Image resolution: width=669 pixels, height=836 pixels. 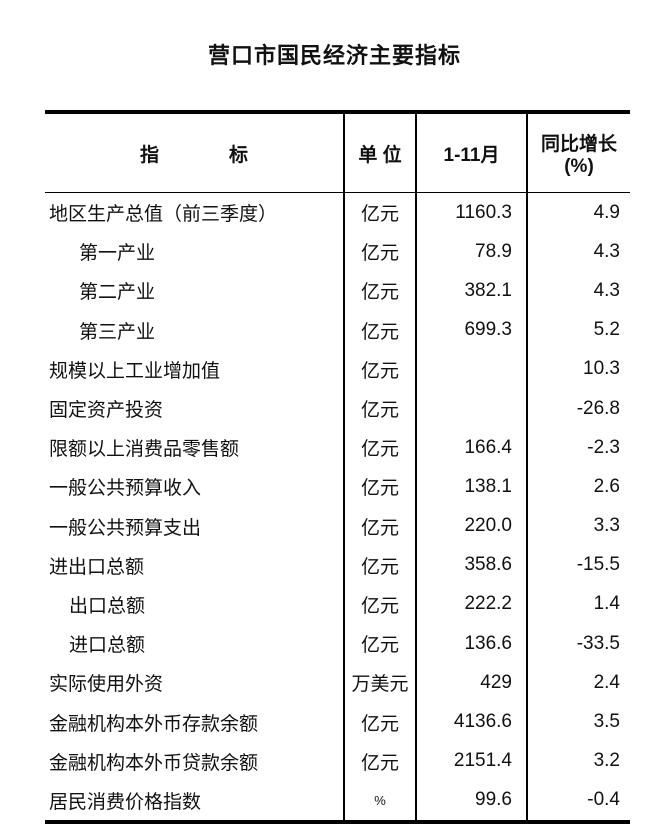 What do you see at coordinates (337, 408) in the screenshot?
I see `table-row: 固定资产投资 亿元 -26.8` at bounding box center [337, 408].